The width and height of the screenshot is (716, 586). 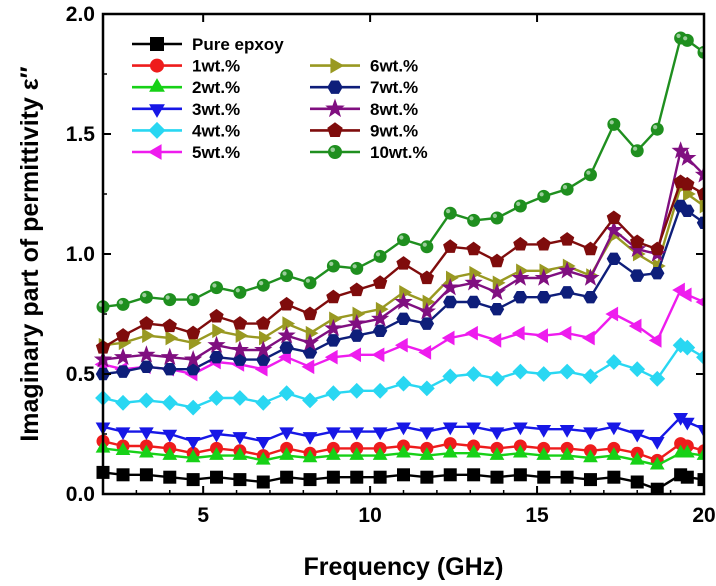 What do you see at coordinates (394, 130) in the screenshot?
I see `legend-label: 9wt.%` at bounding box center [394, 130].